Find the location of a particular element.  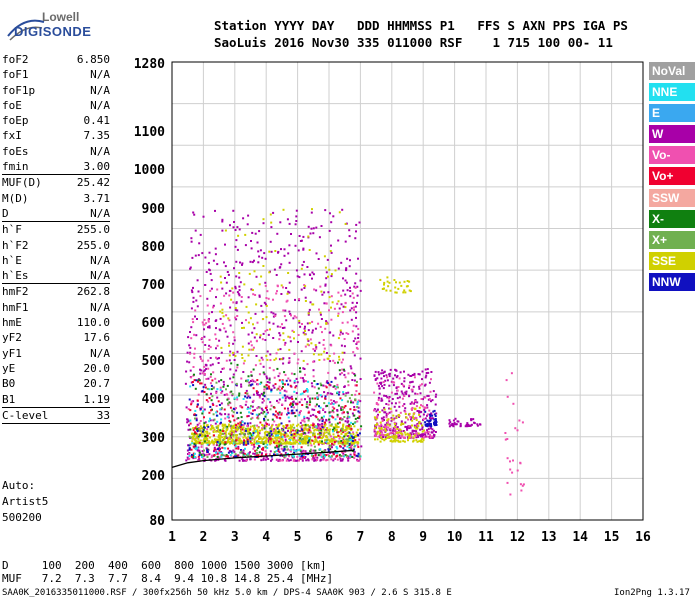

param-value: 255.0 is located at coordinates (93, 230).